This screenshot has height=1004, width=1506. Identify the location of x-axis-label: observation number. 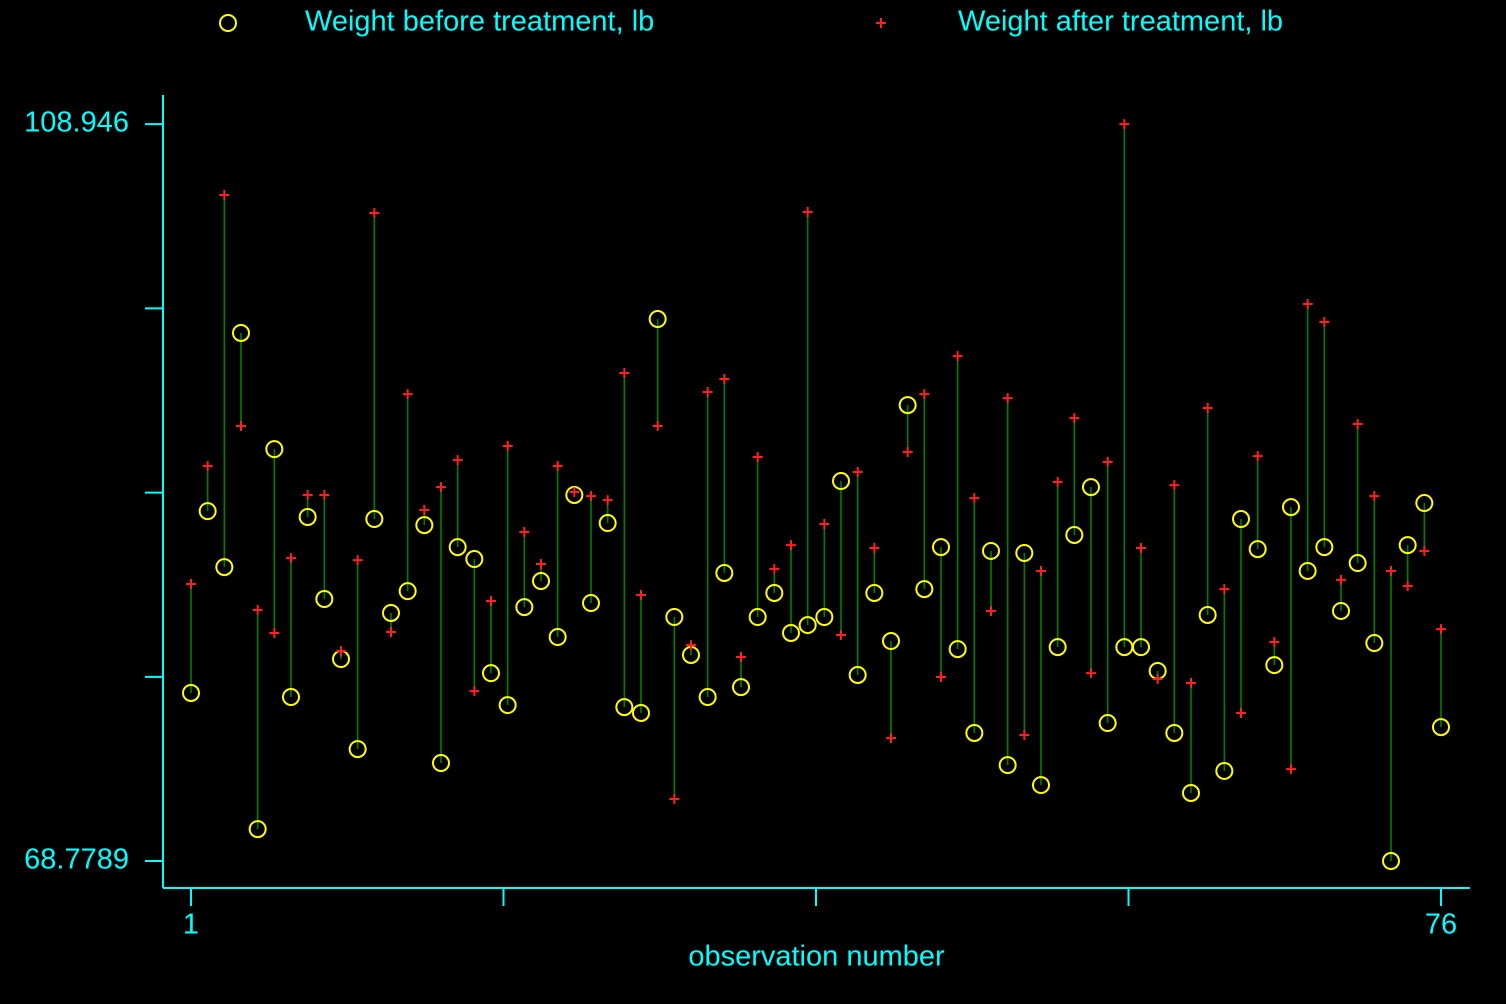
(816, 957).